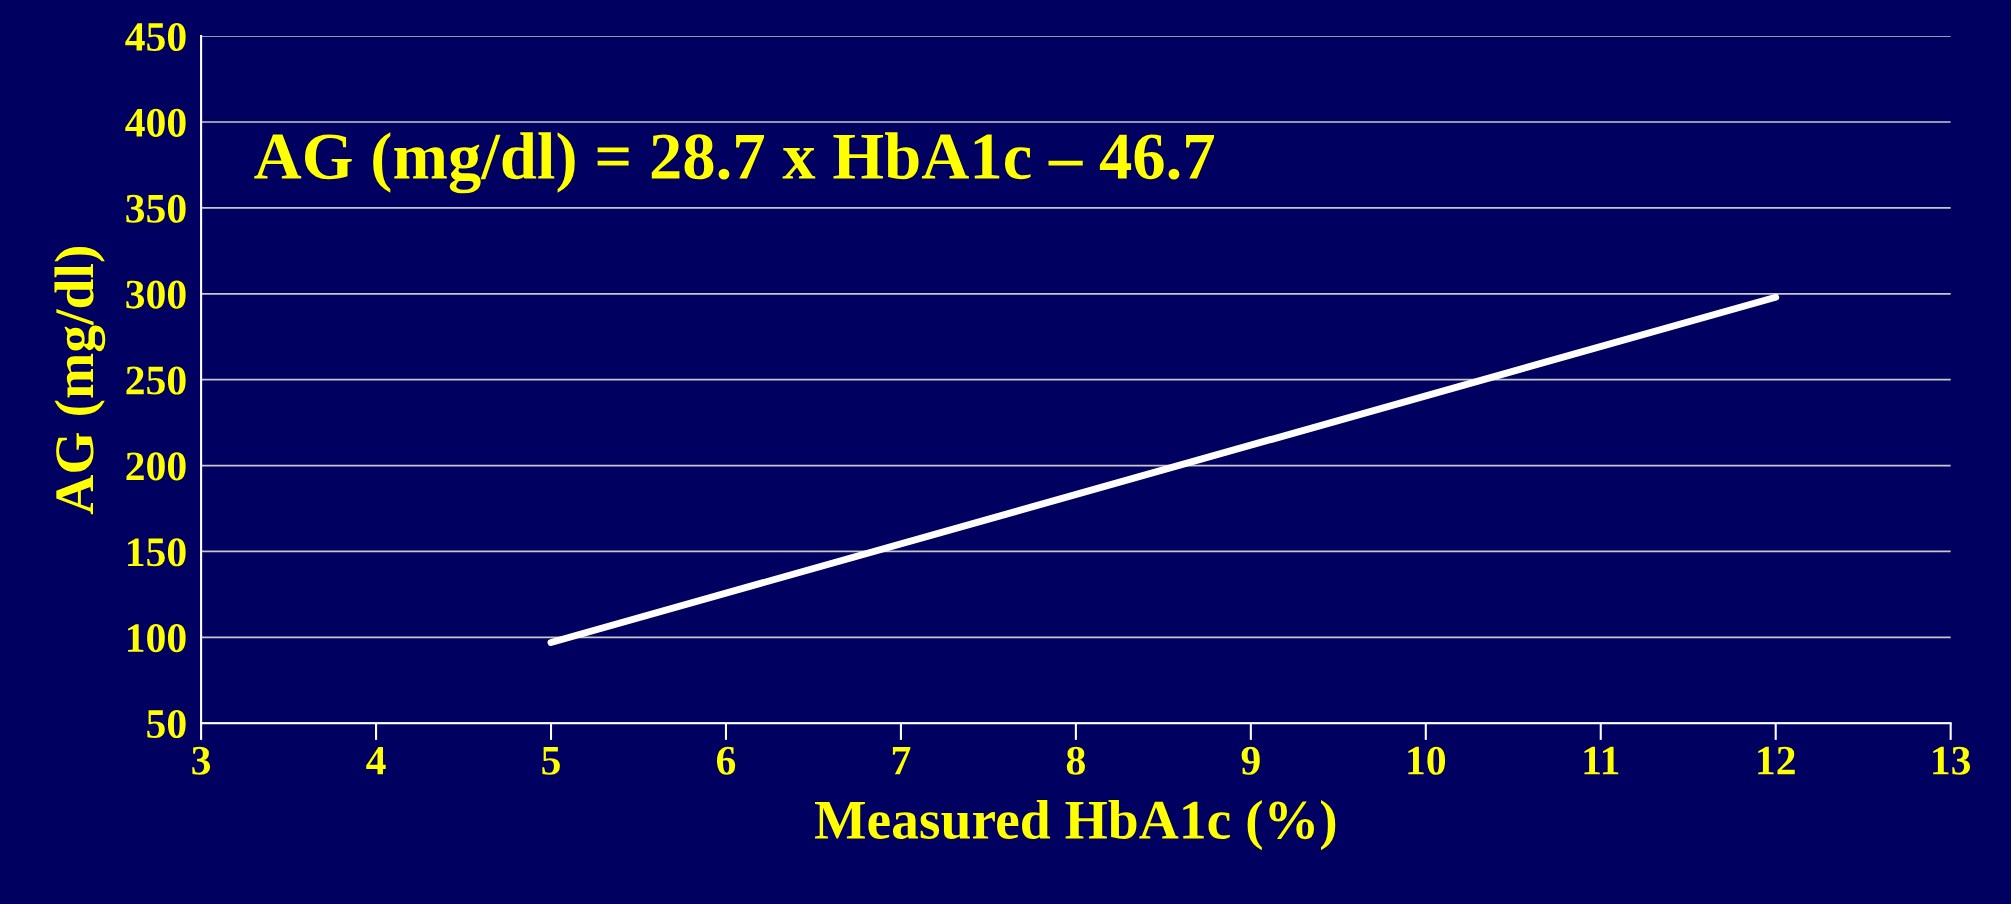 This screenshot has height=904, width=2011. I want to click on y-tick-label: 400, so click(155, 122).